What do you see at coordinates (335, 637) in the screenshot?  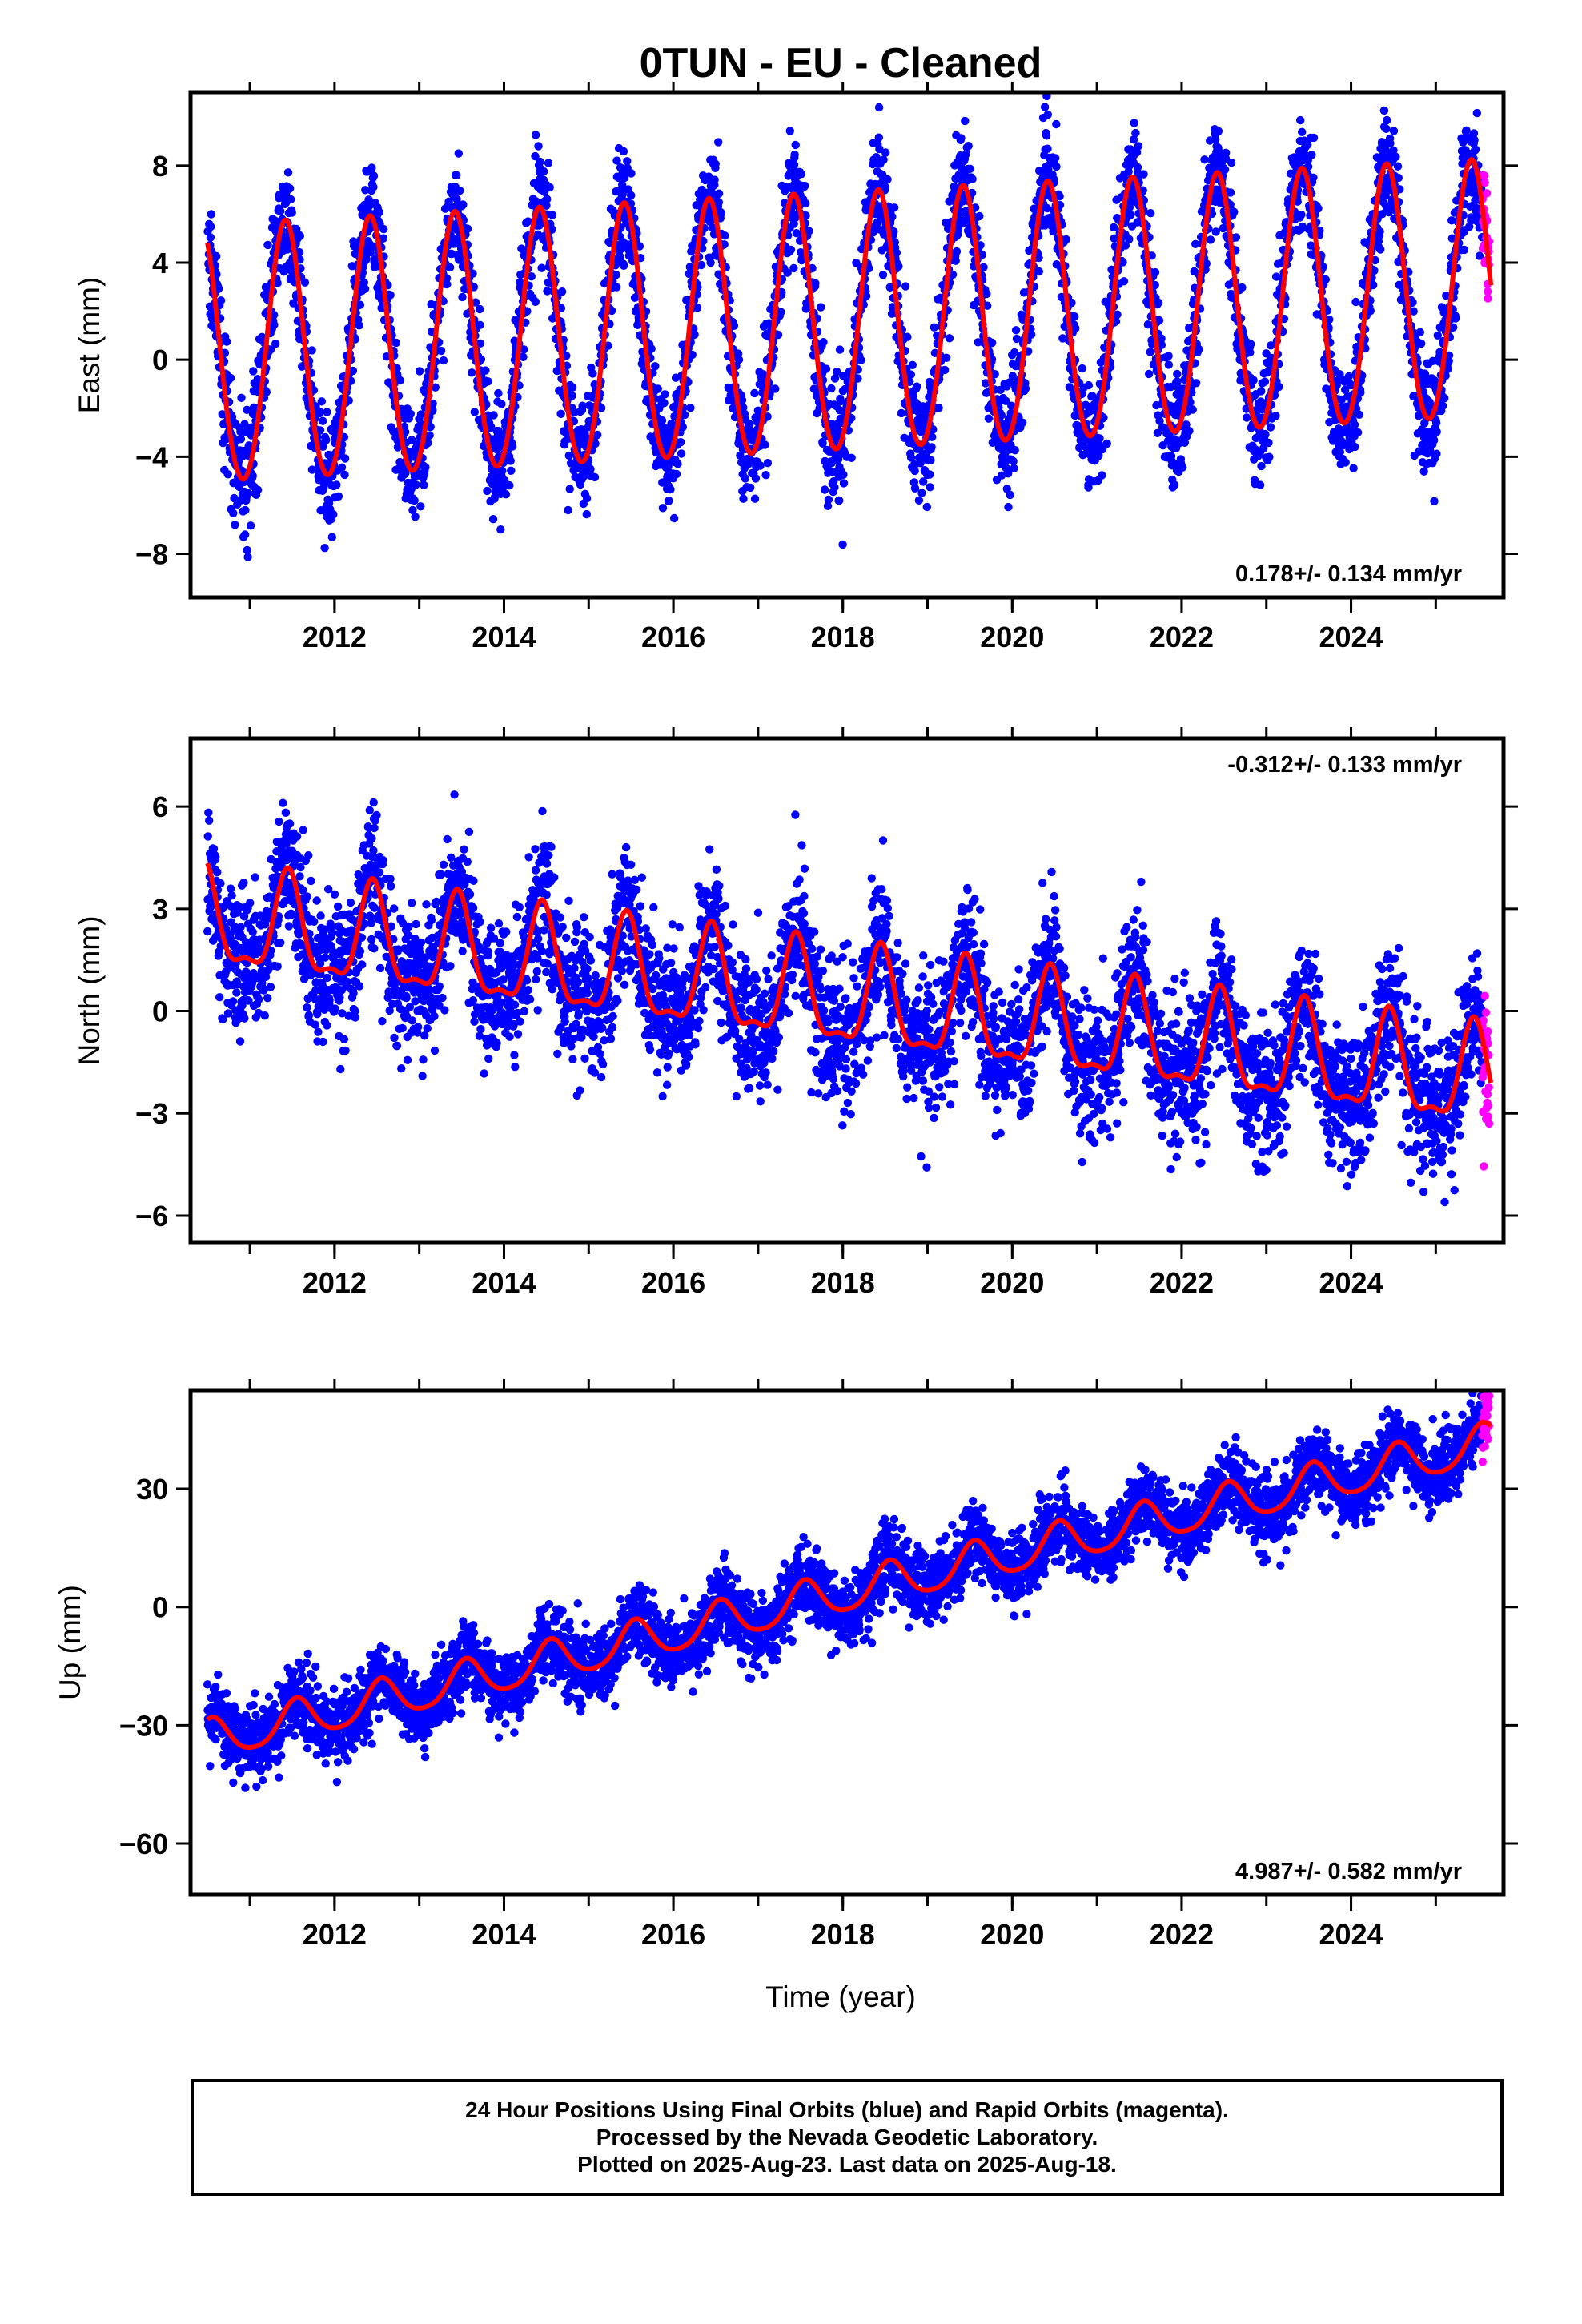 I see `x-tick-label: 2012` at bounding box center [335, 637].